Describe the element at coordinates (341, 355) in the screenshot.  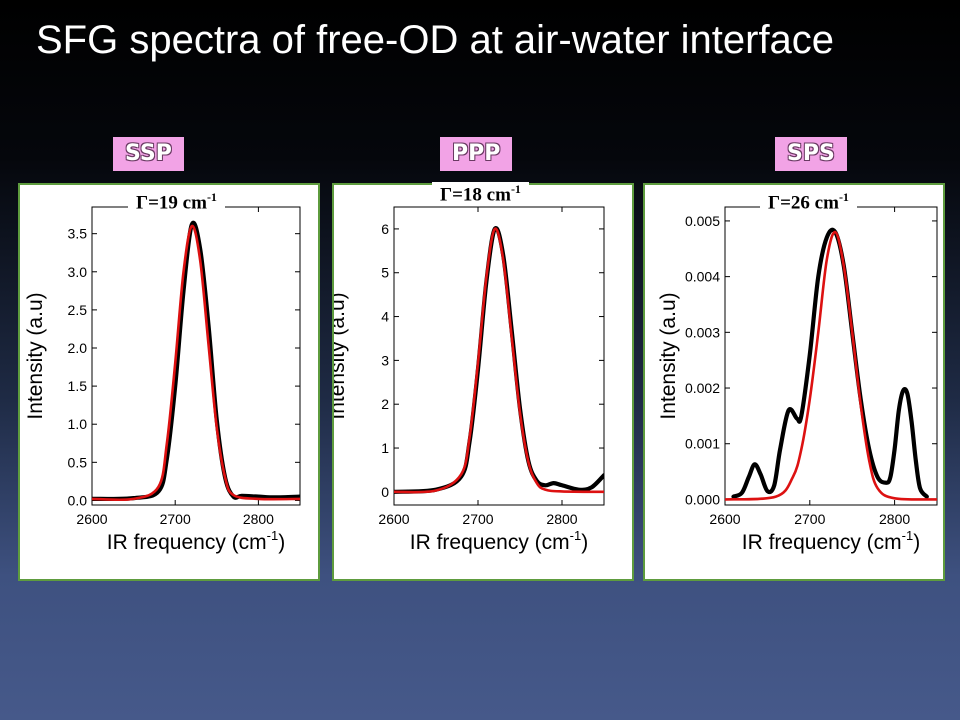
I see `ppp-y-axis-label: Intensity (a.u)` at that location.